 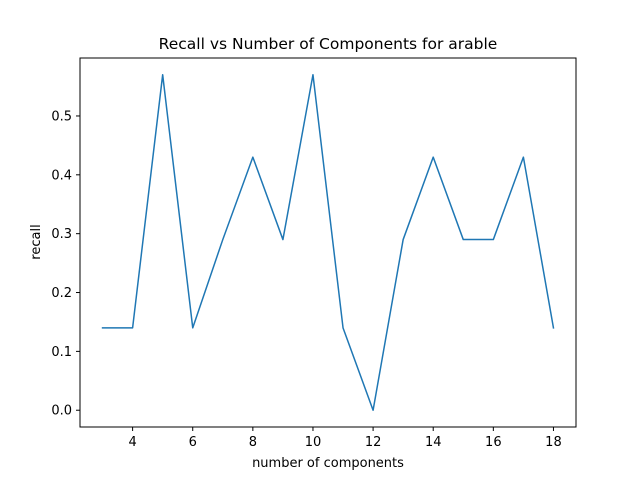 What do you see at coordinates (61, 293) in the screenshot?
I see `y-tick-label: 0.2` at bounding box center [61, 293].